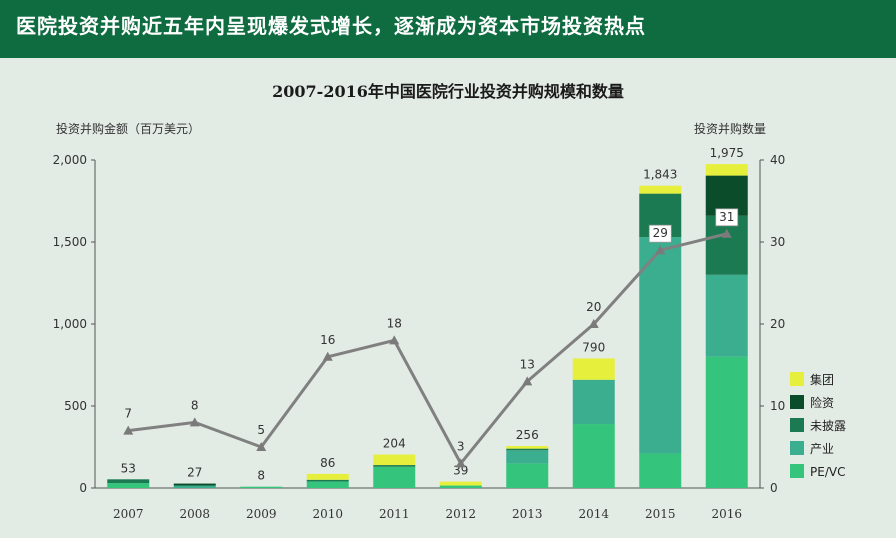 This screenshot has width=896, height=538. I want to click on count-label: 20, so click(593, 307).